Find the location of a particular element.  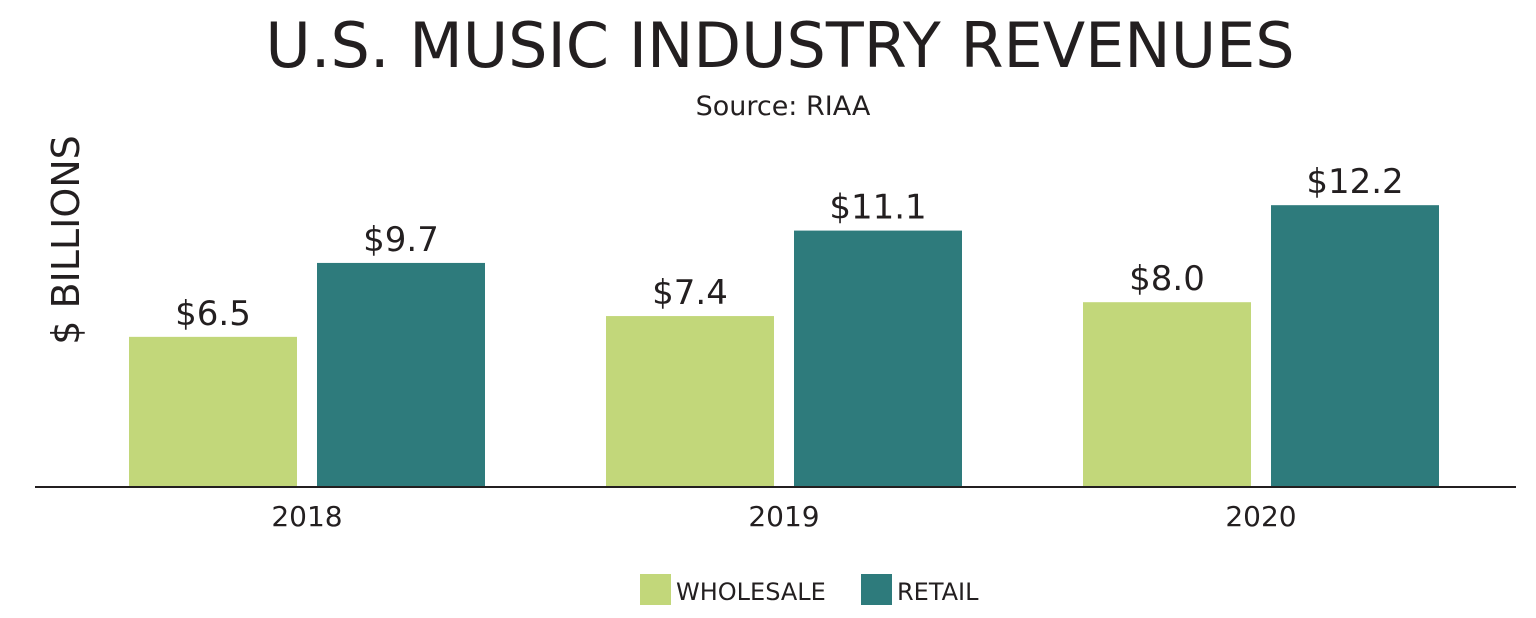

bar-retail-2018 is located at coordinates (401, 374).